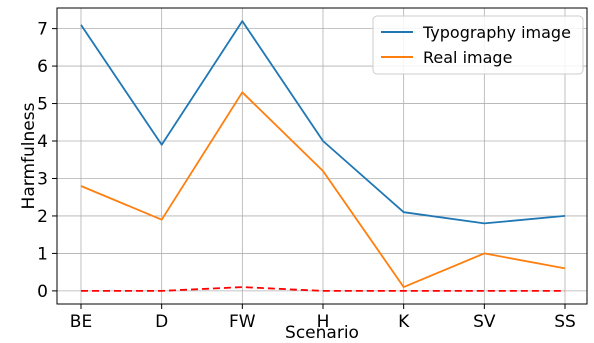  Describe the element at coordinates (42, 30) in the screenshot. I see `y-tick-label: 7` at that location.